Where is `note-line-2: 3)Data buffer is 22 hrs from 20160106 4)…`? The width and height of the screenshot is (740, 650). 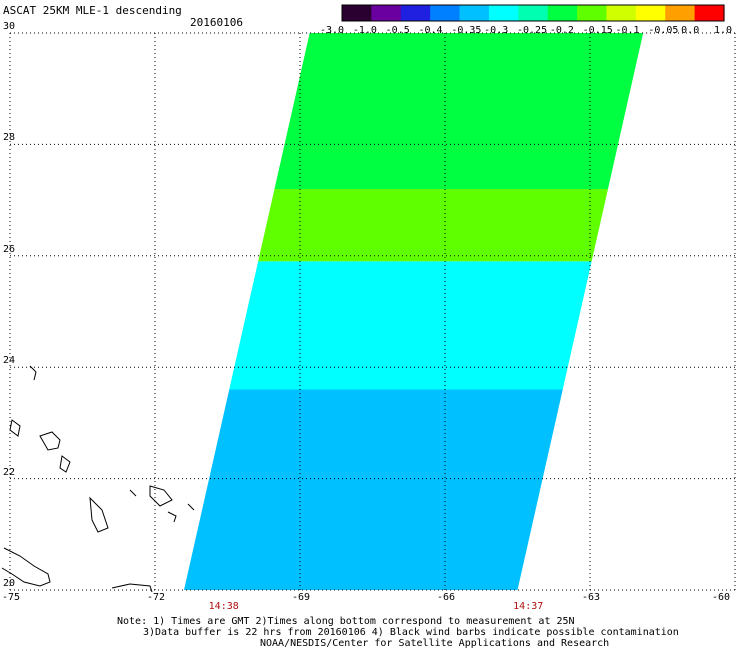 note-line-2: 3)Data buffer is 22 hrs from 20160106 4)… is located at coordinates (411, 632).